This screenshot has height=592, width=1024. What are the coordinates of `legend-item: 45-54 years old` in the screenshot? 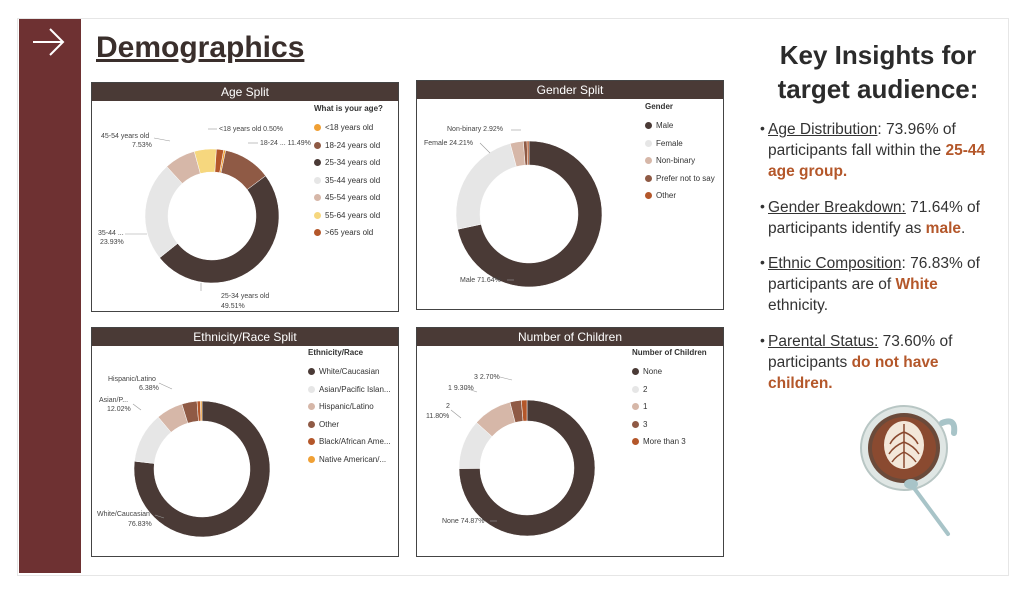 It's located at (348, 198).